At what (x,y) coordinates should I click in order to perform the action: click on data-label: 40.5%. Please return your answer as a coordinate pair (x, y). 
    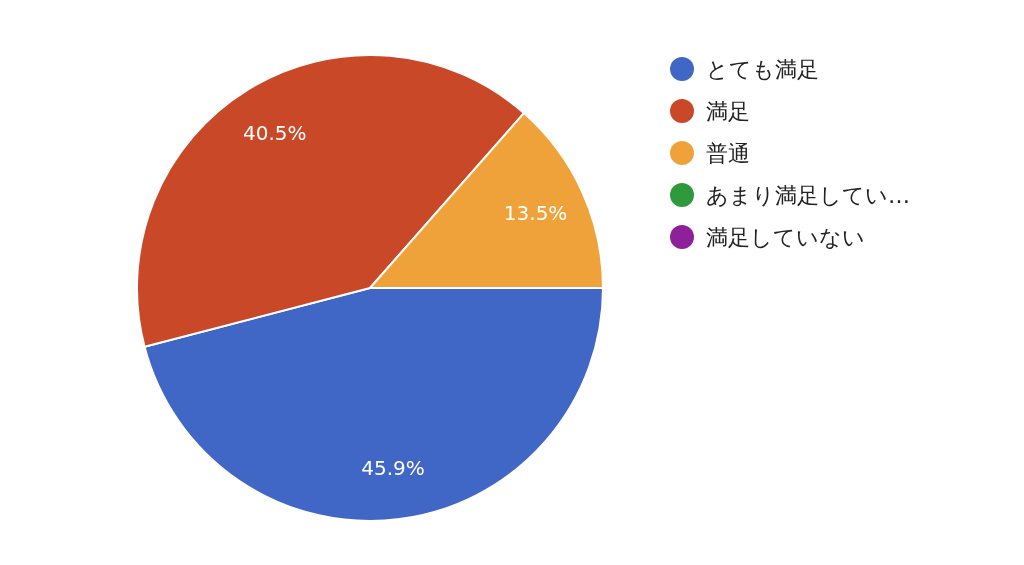
    Looking at the image, I should click on (274, 133).